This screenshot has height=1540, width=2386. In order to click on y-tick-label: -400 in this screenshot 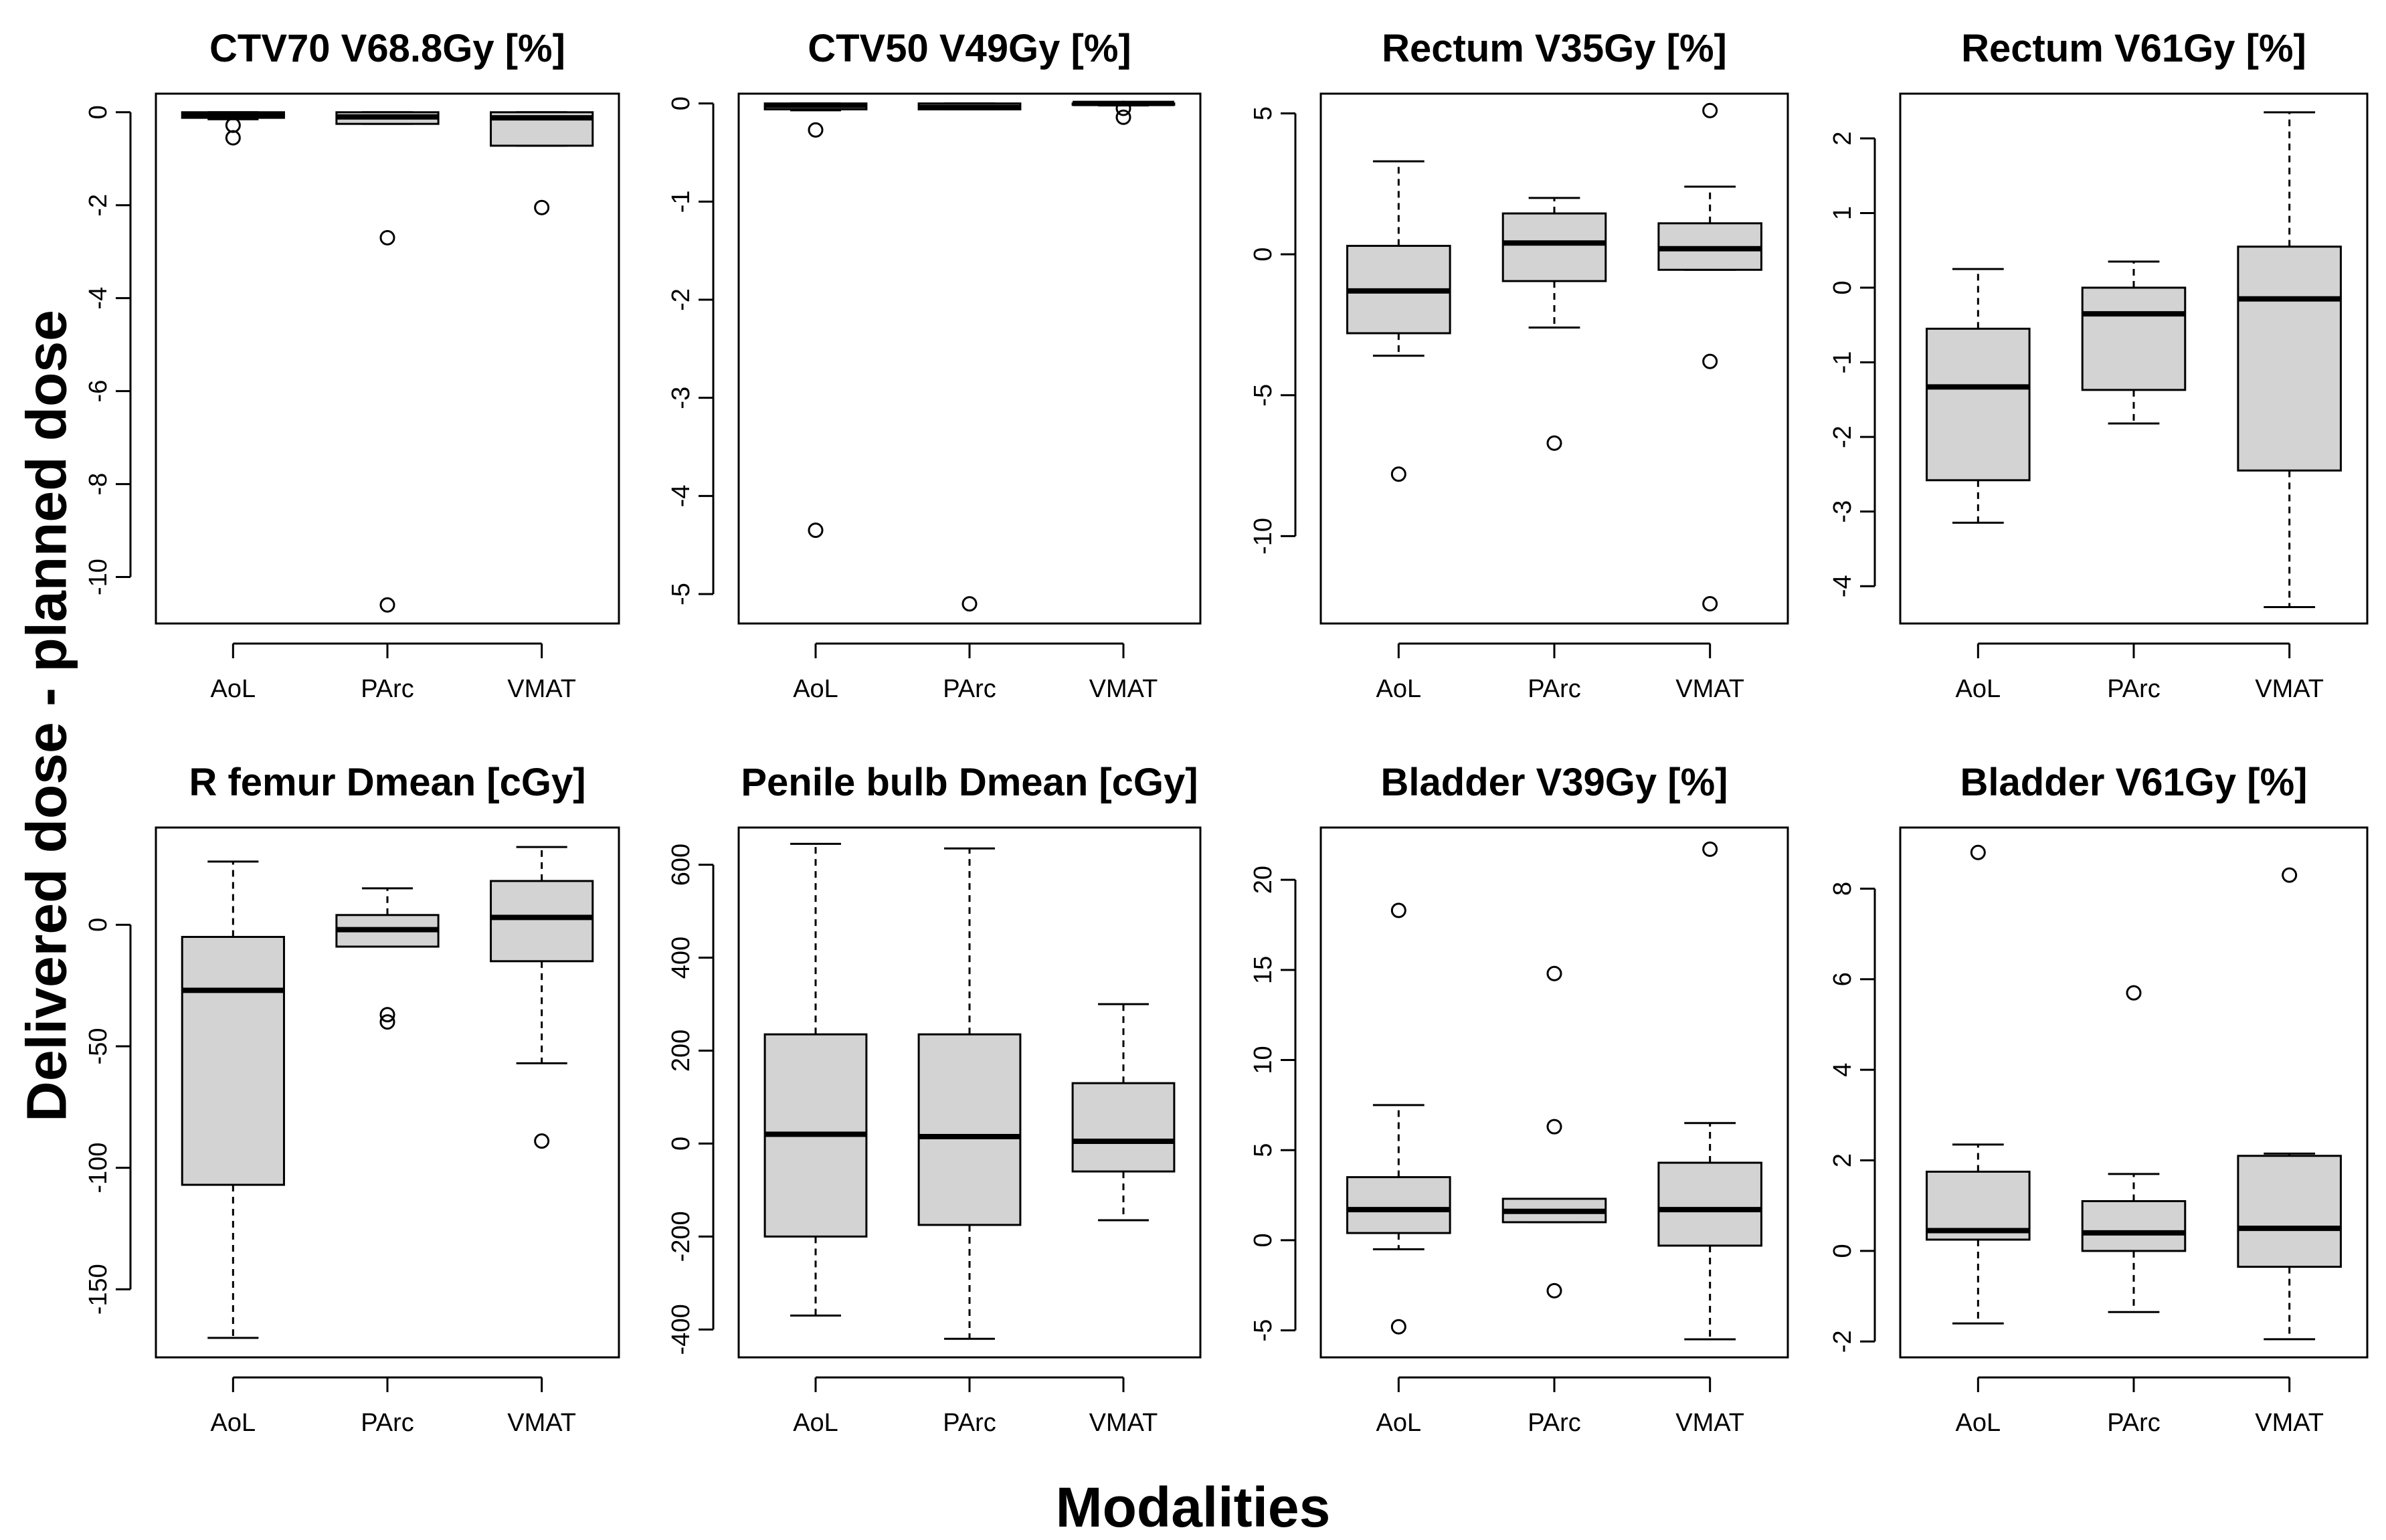, I will do `click(681, 1329)`.